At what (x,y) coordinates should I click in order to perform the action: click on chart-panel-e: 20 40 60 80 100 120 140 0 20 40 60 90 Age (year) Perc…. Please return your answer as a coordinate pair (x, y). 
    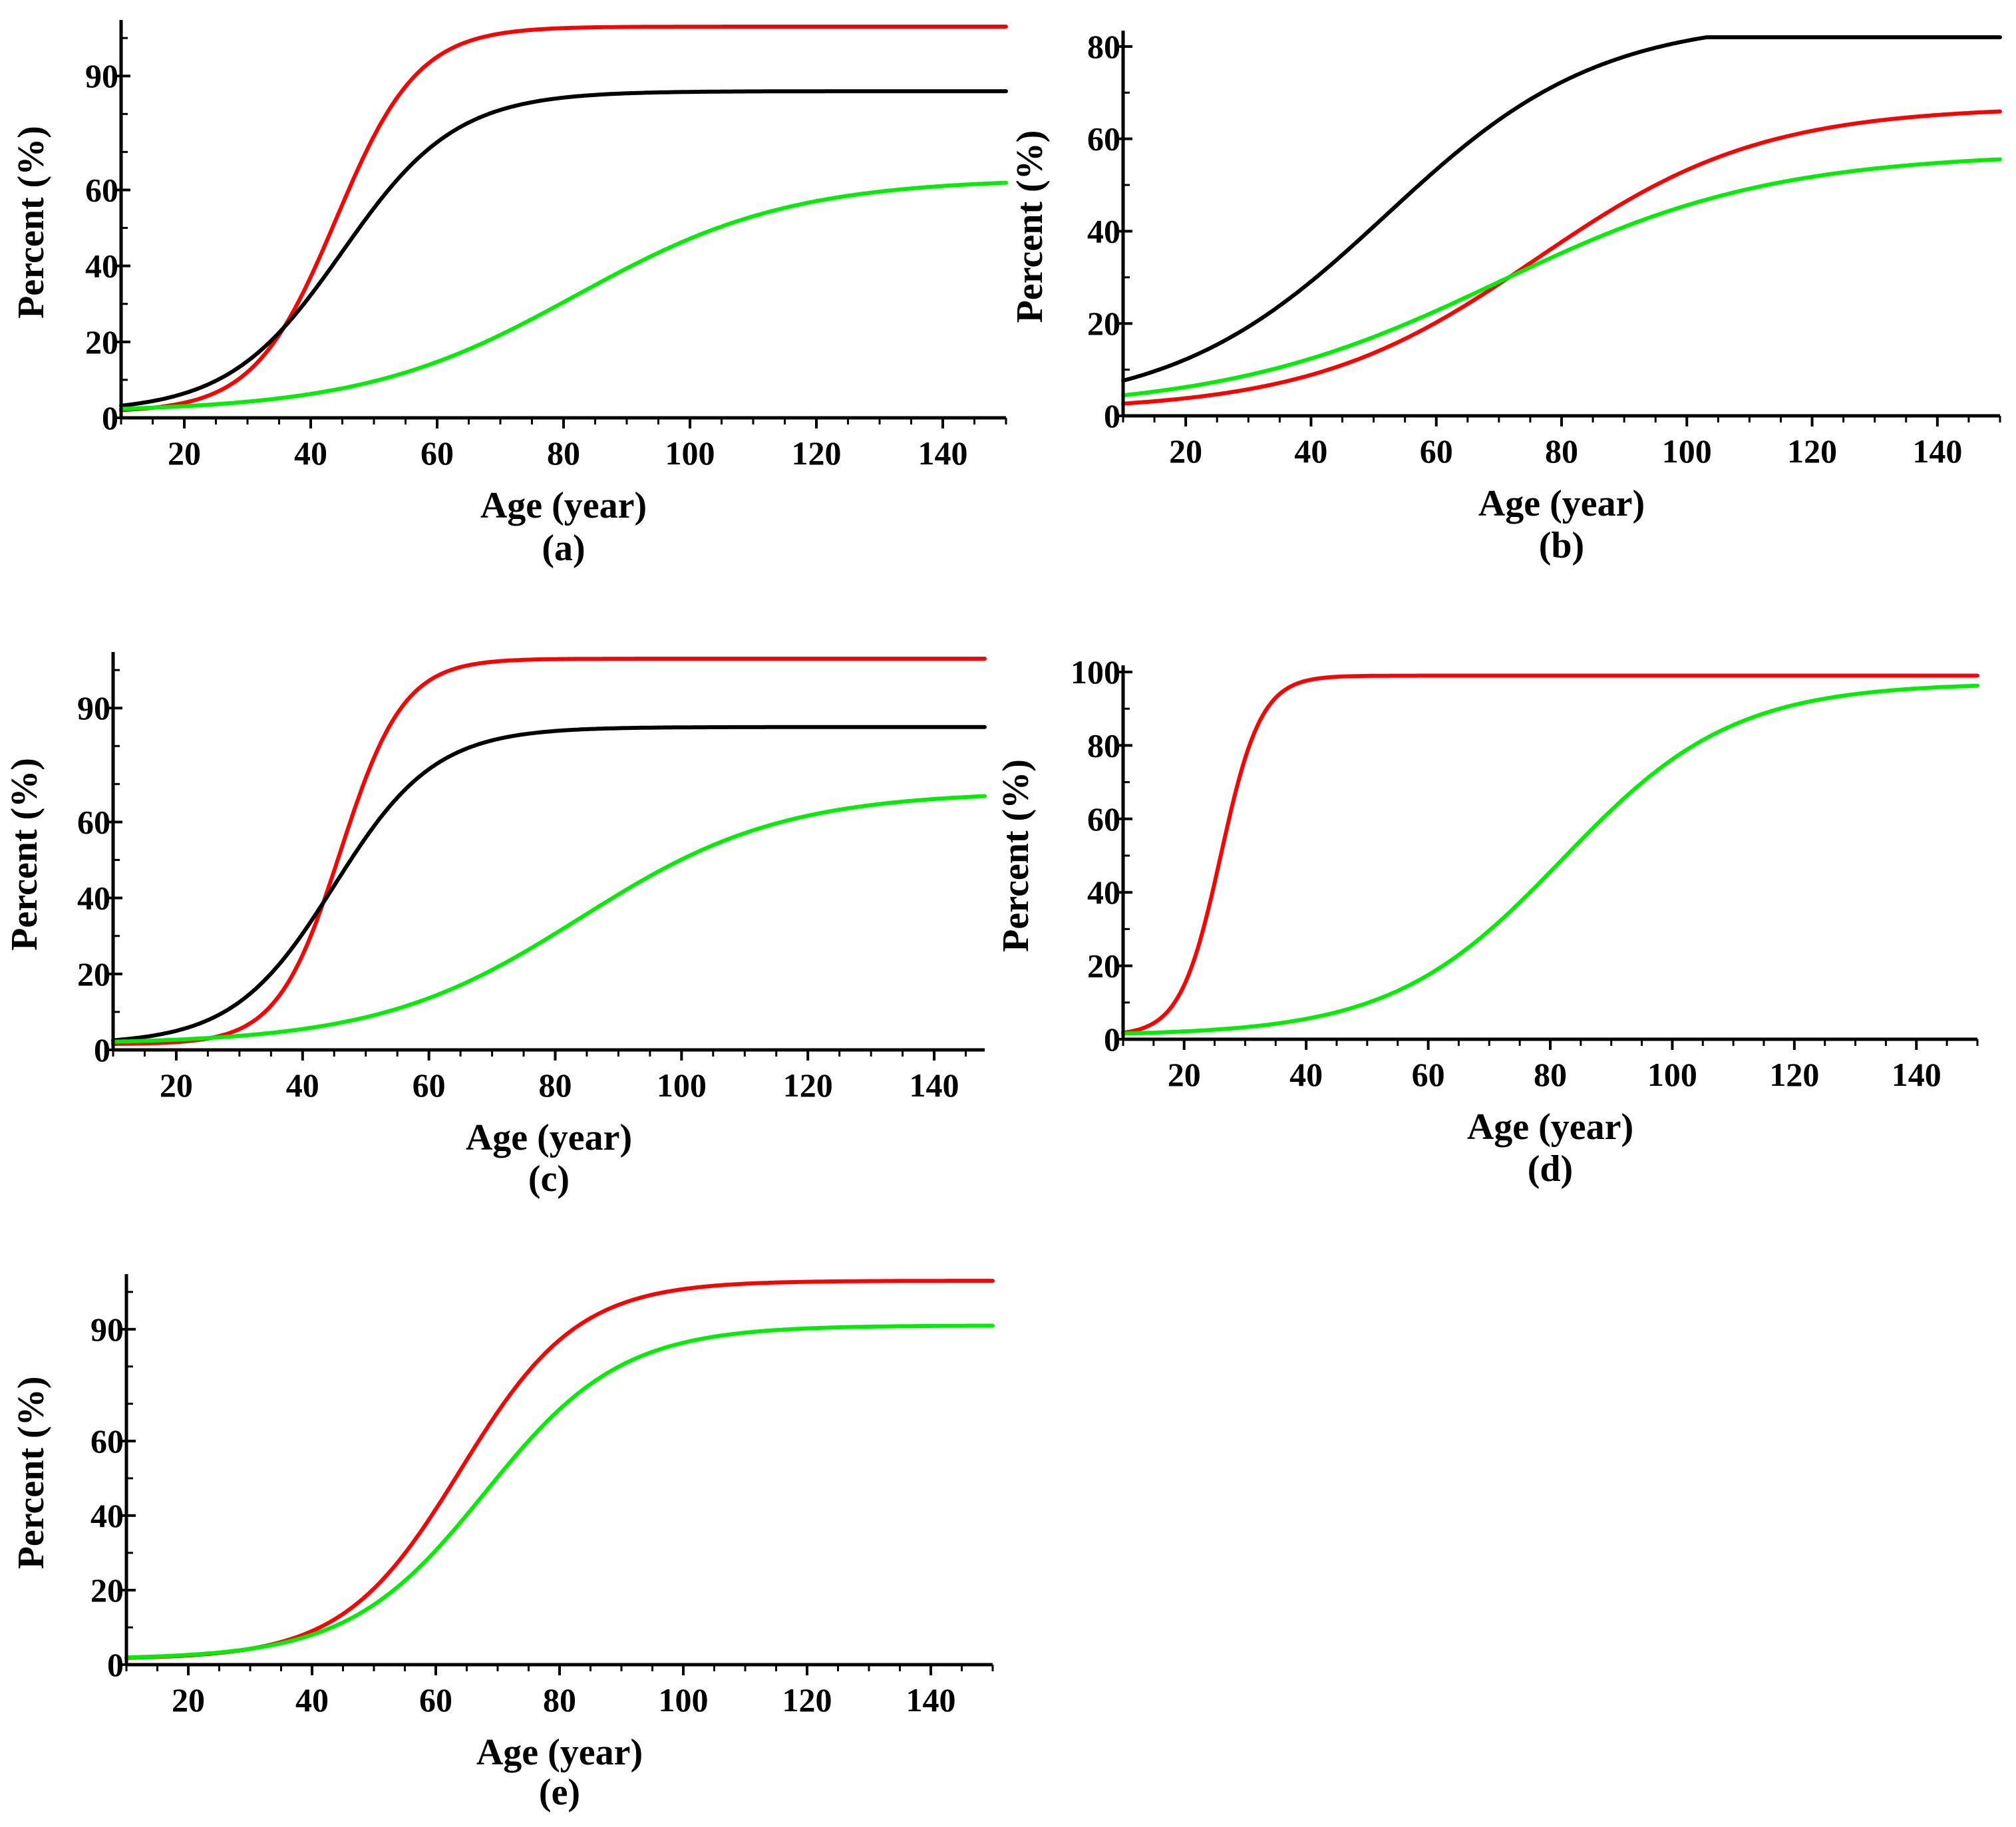
    Looking at the image, I should click on (503, 1544).